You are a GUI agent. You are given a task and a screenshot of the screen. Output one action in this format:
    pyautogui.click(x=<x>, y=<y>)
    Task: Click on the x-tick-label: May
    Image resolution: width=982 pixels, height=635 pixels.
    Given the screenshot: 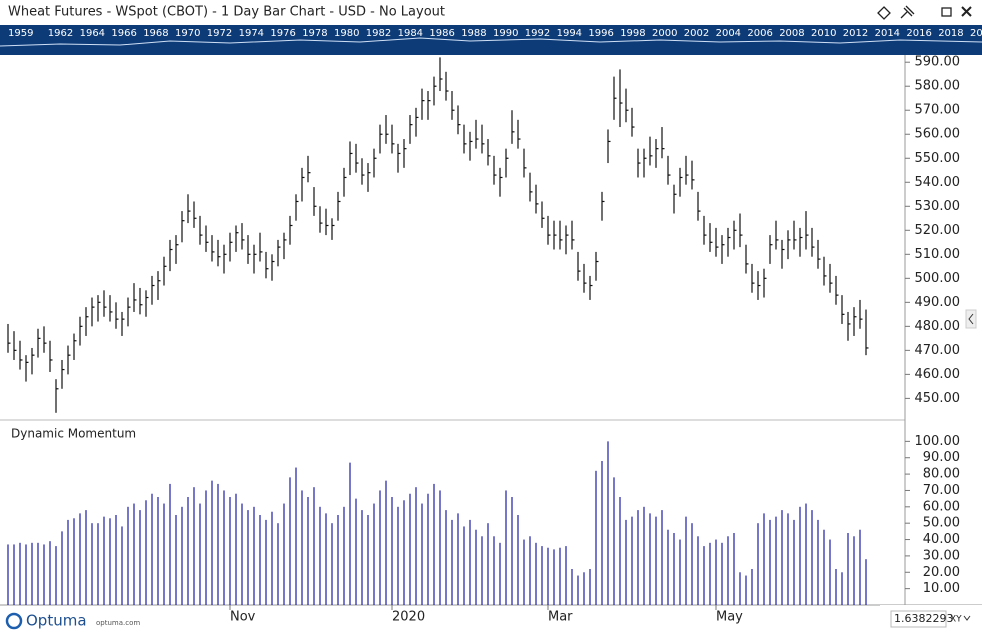 What is the action you would take?
    pyautogui.click(x=729, y=617)
    